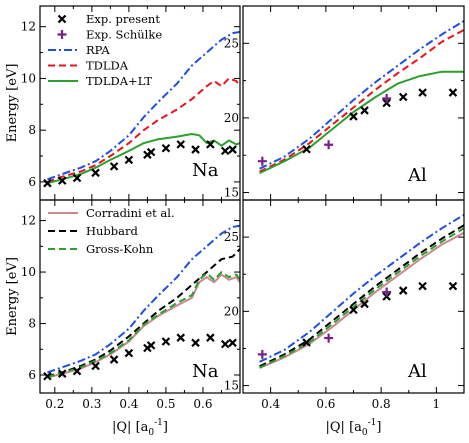 The image size is (469, 443). Describe the element at coordinates (124, 35) in the screenshot. I see `legend-entry: Exp. Schülke` at that location.